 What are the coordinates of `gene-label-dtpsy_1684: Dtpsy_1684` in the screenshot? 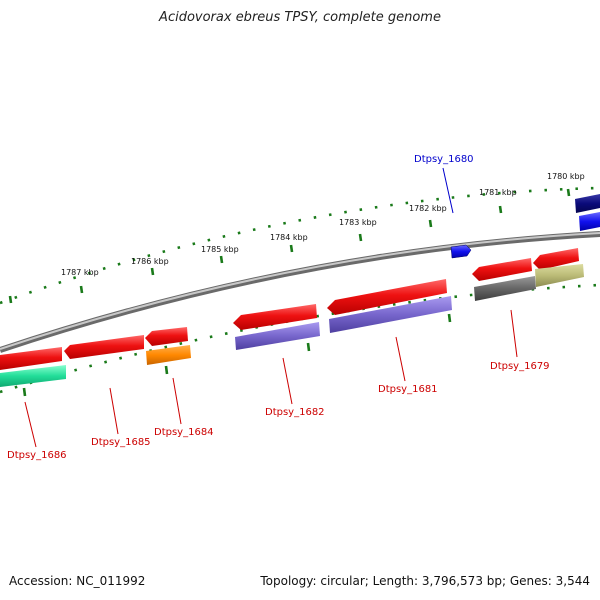 It's located at (184, 432).